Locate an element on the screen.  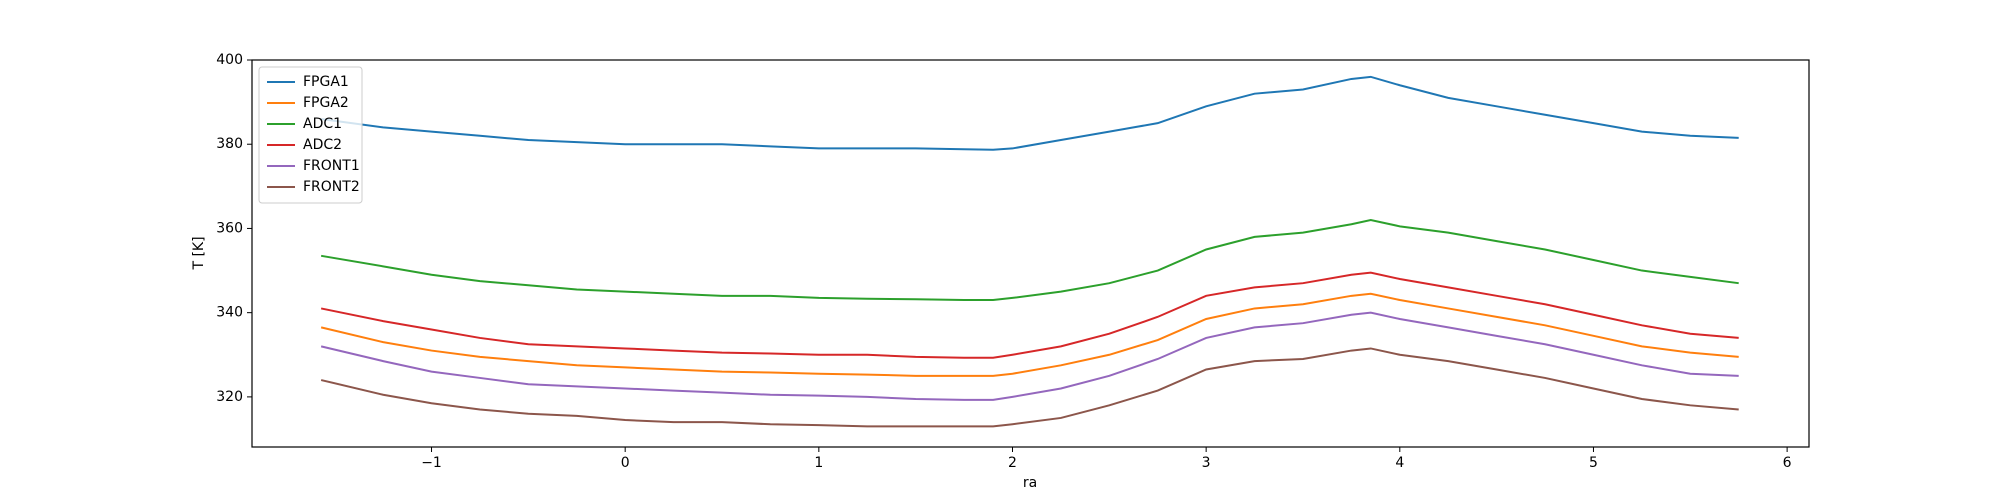
legend-label: ADC1 is located at coordinates (322, 124).